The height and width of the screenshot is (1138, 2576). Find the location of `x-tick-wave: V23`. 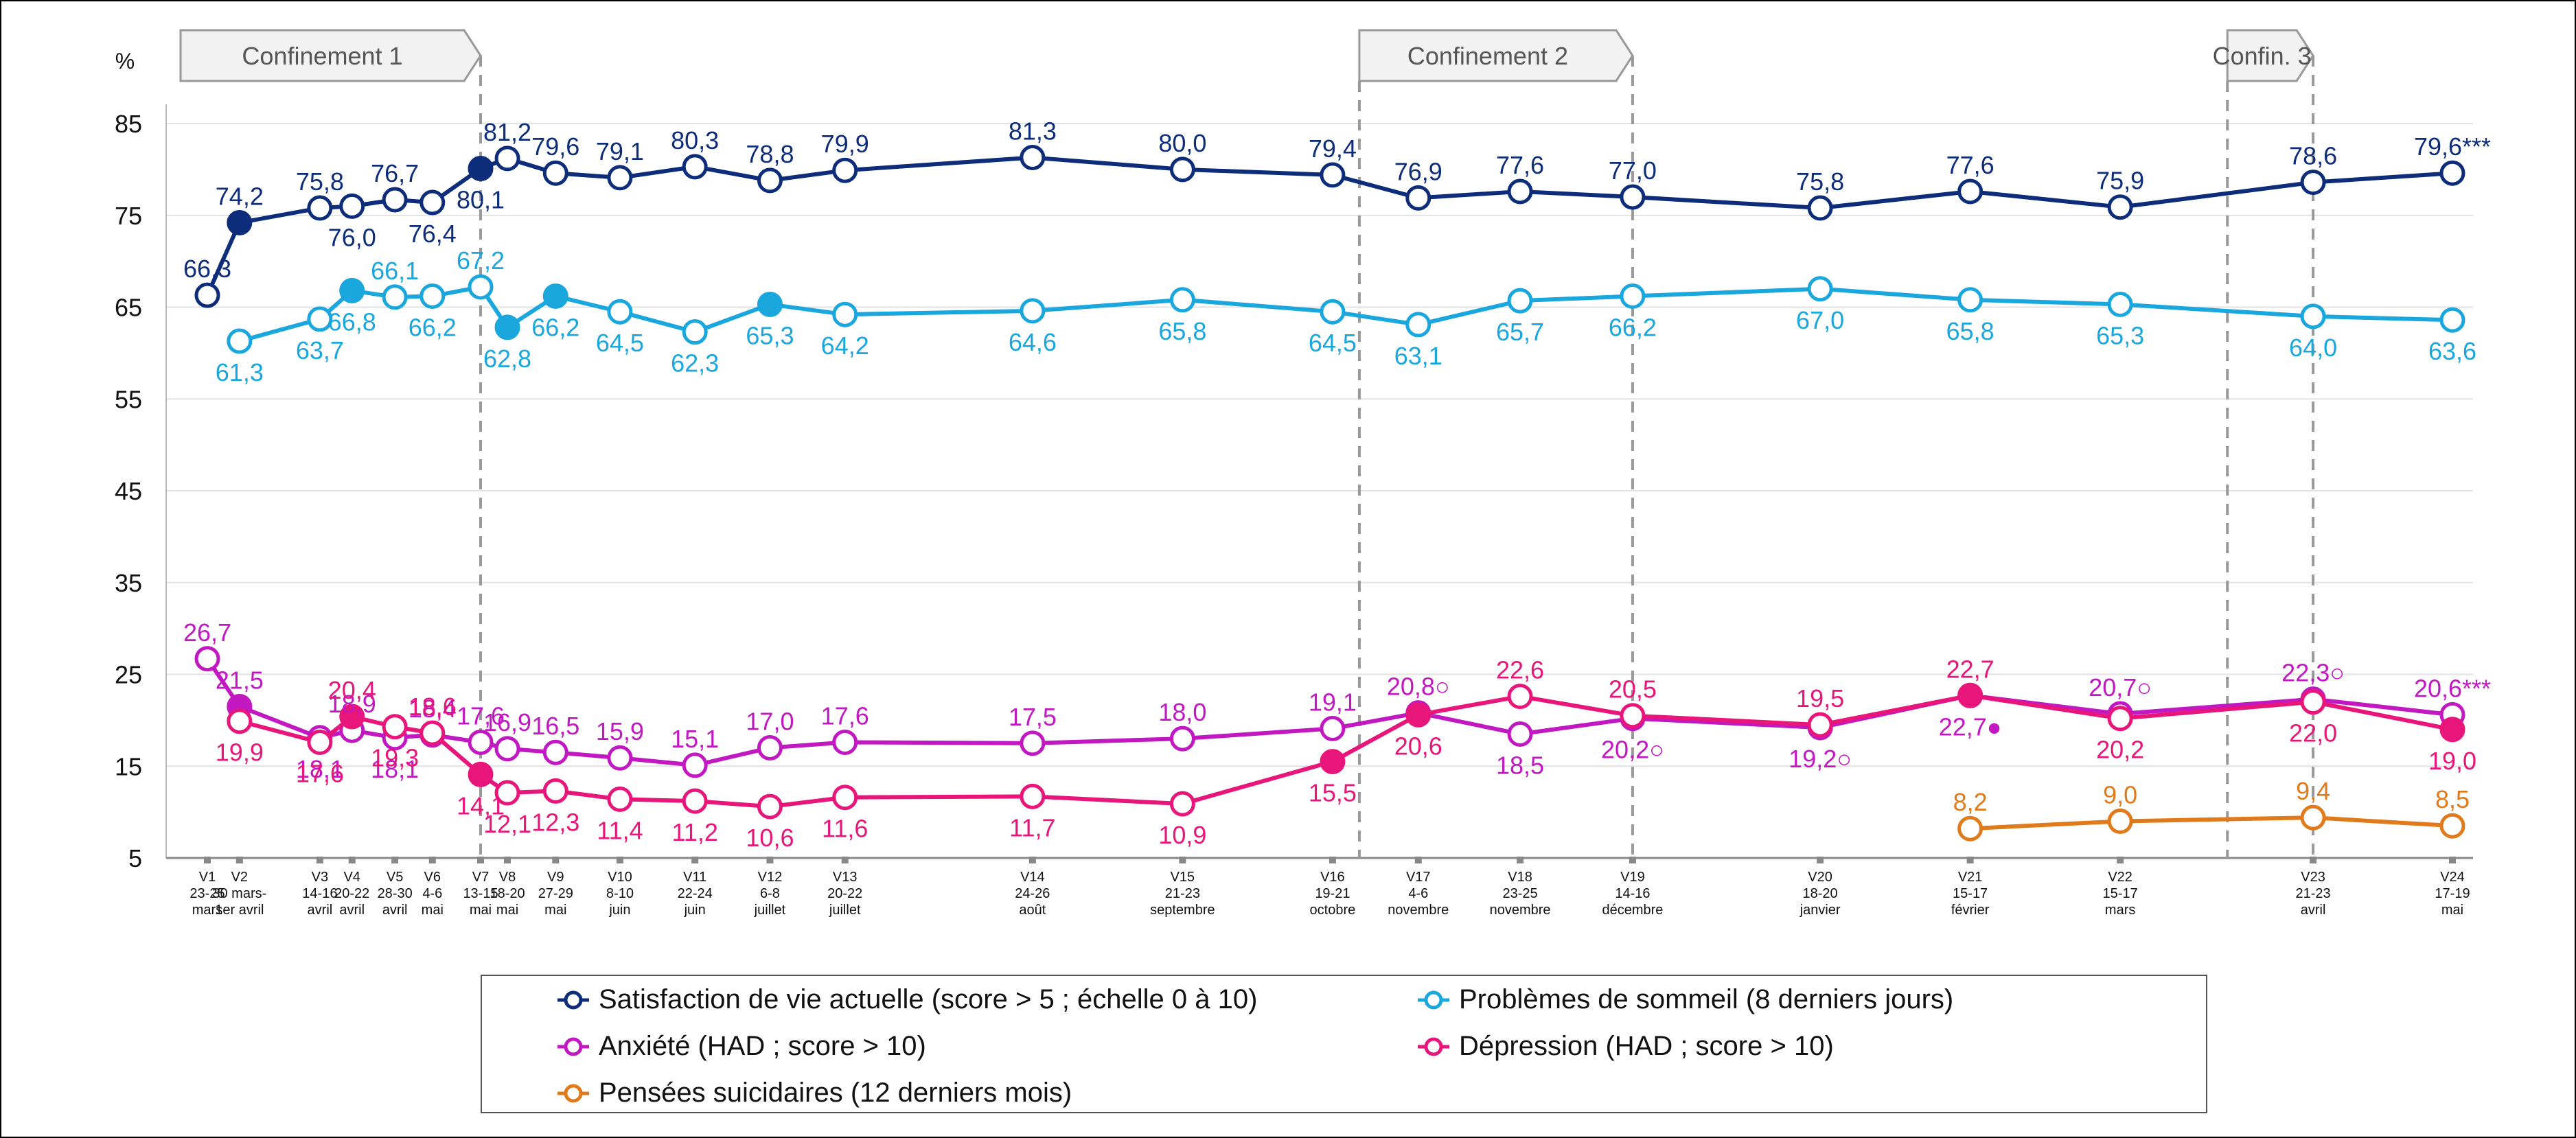

x-tick-wave: V23 is located at coordinates (2313, 877).